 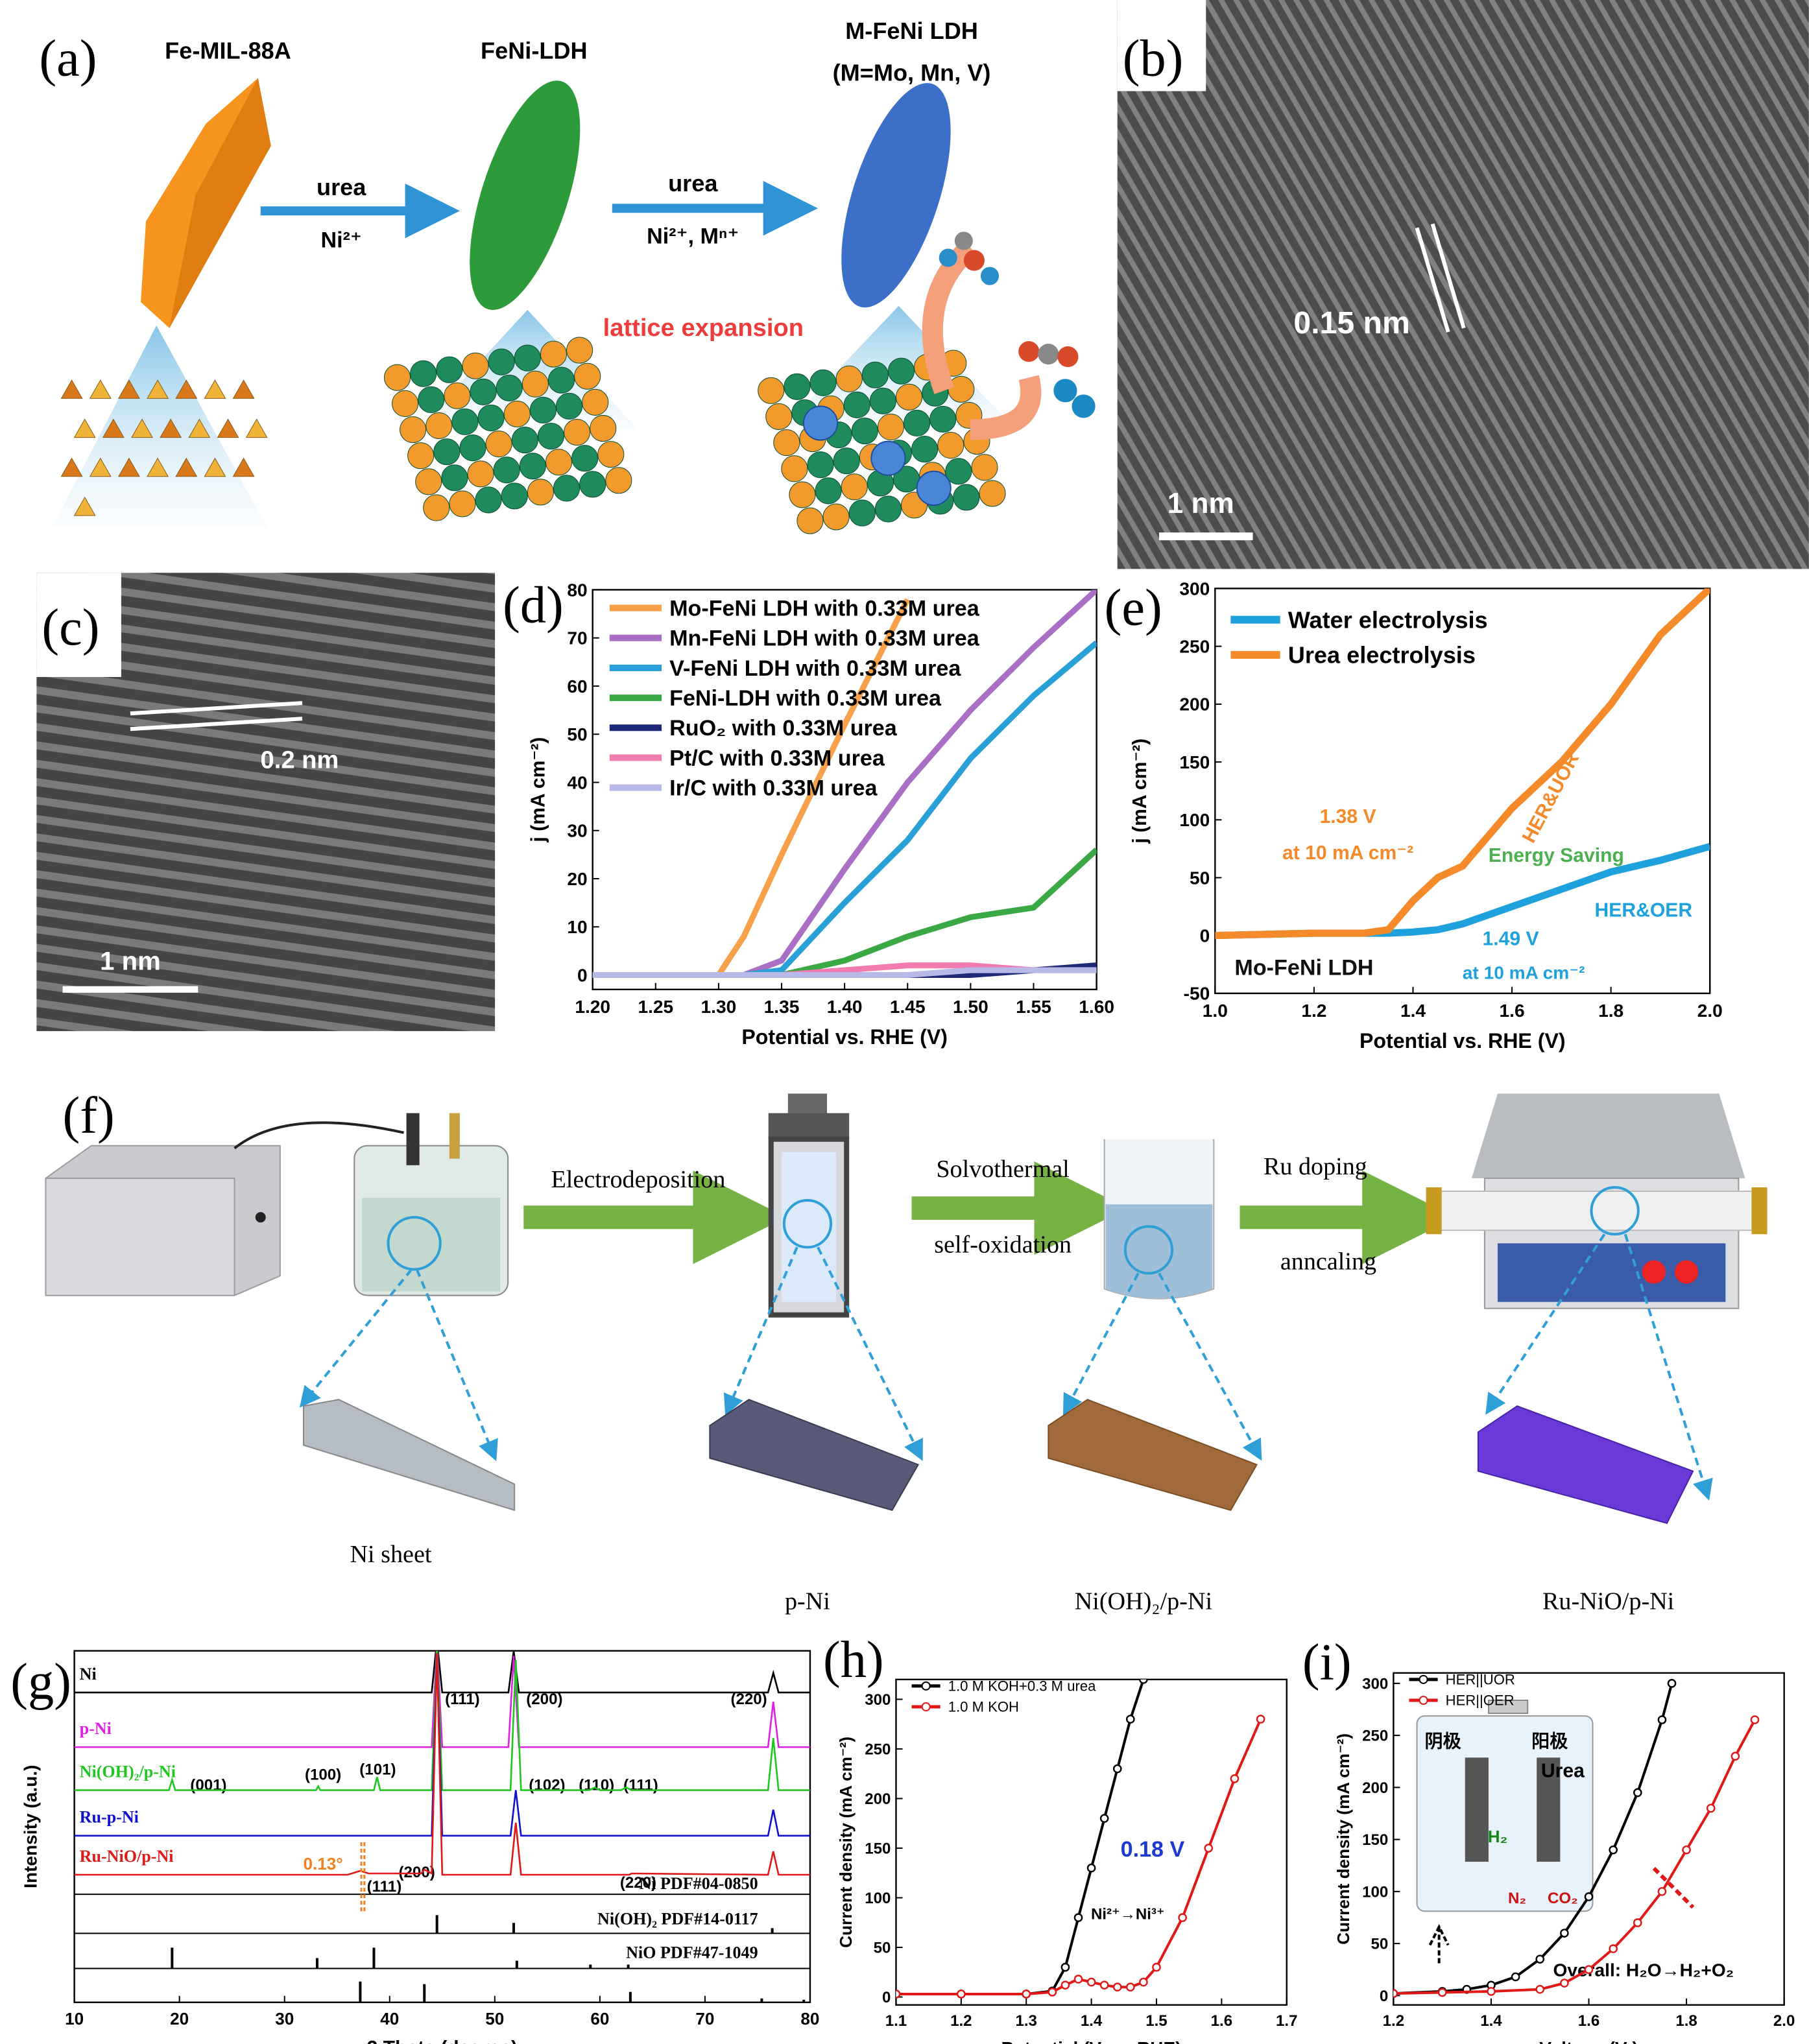 What do you see at coordinates (1462, 764) in the screenshot?
I see `series-line` at bounding box center [1462, 764].